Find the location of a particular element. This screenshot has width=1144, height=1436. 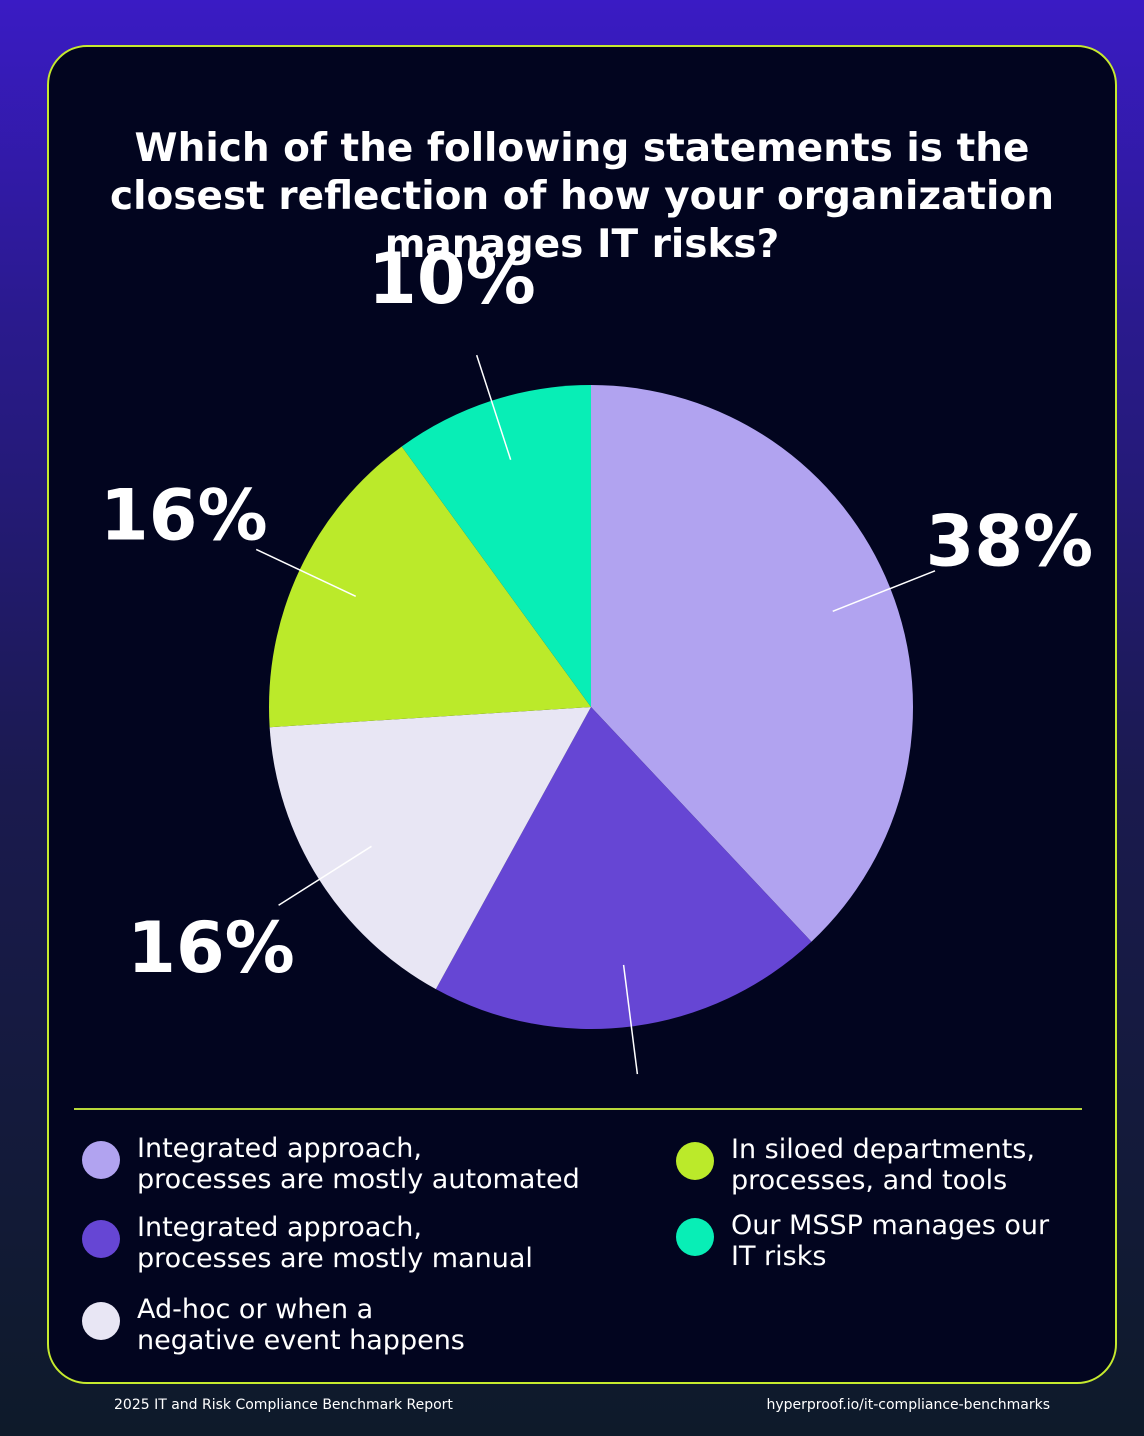

pie-slice-manual is located at coordinates (623, 868).